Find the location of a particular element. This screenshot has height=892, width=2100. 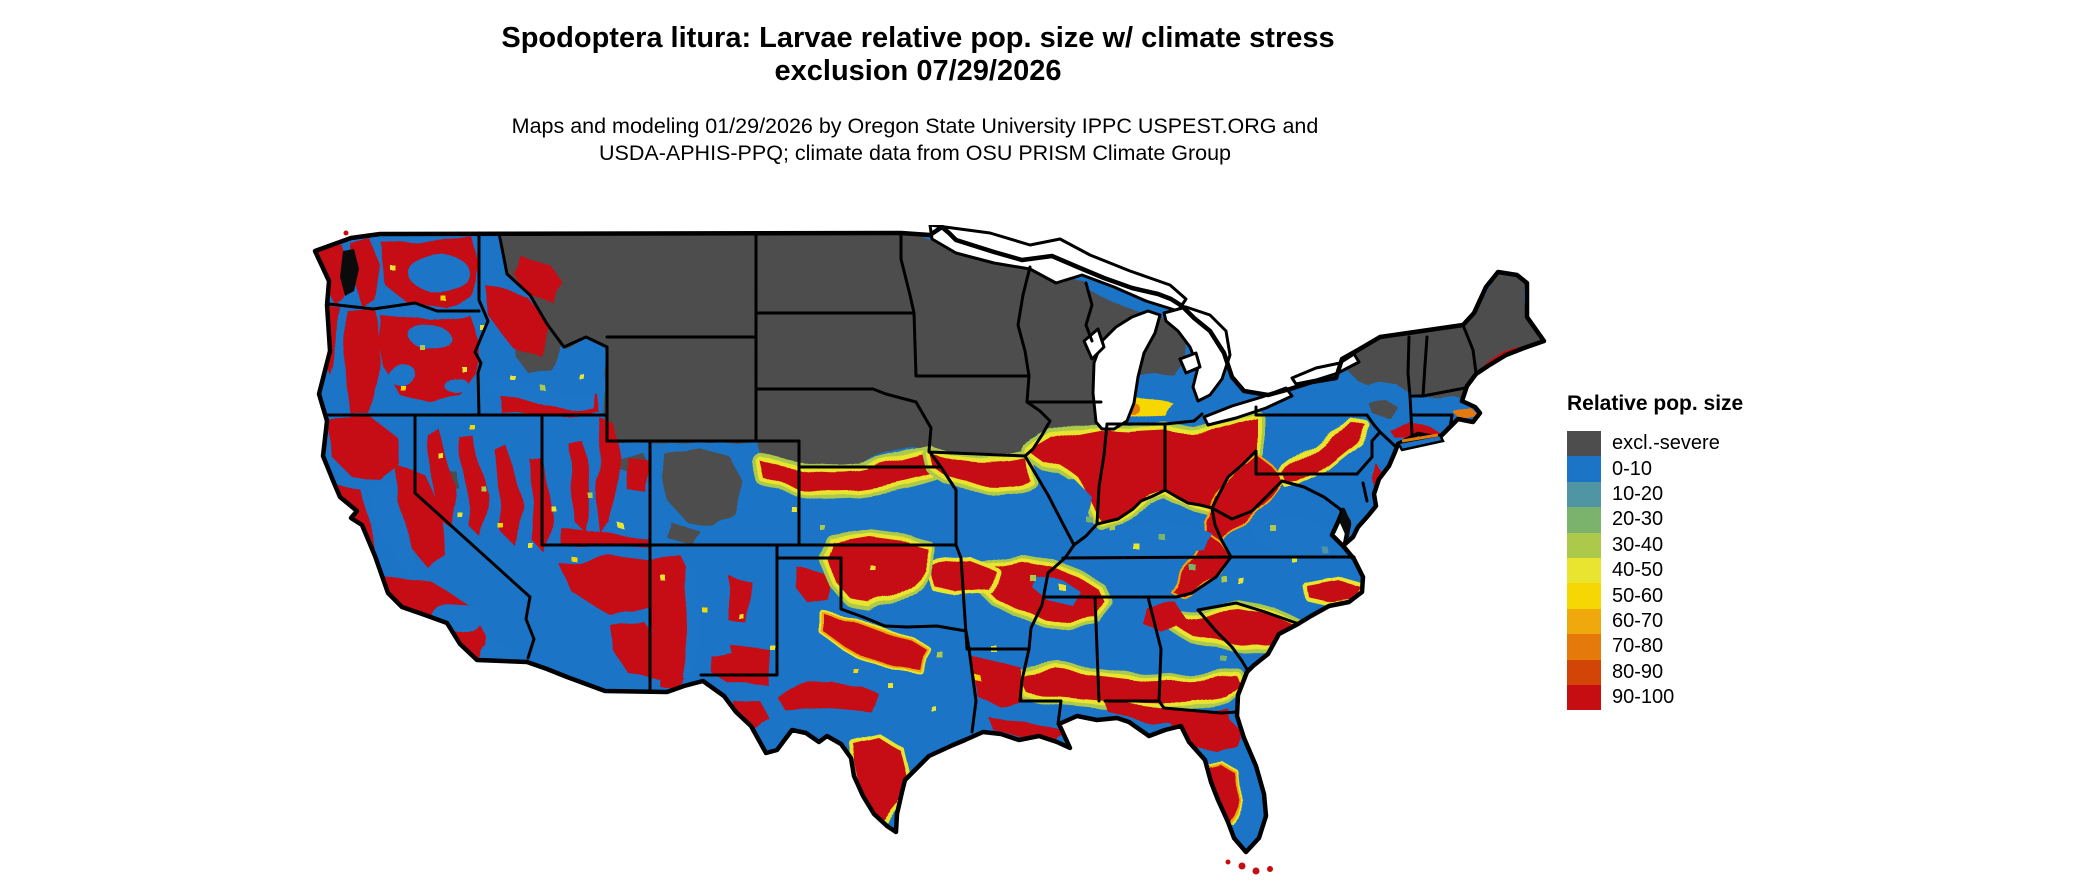

red-wasatch is located at coordinates (607, 477).